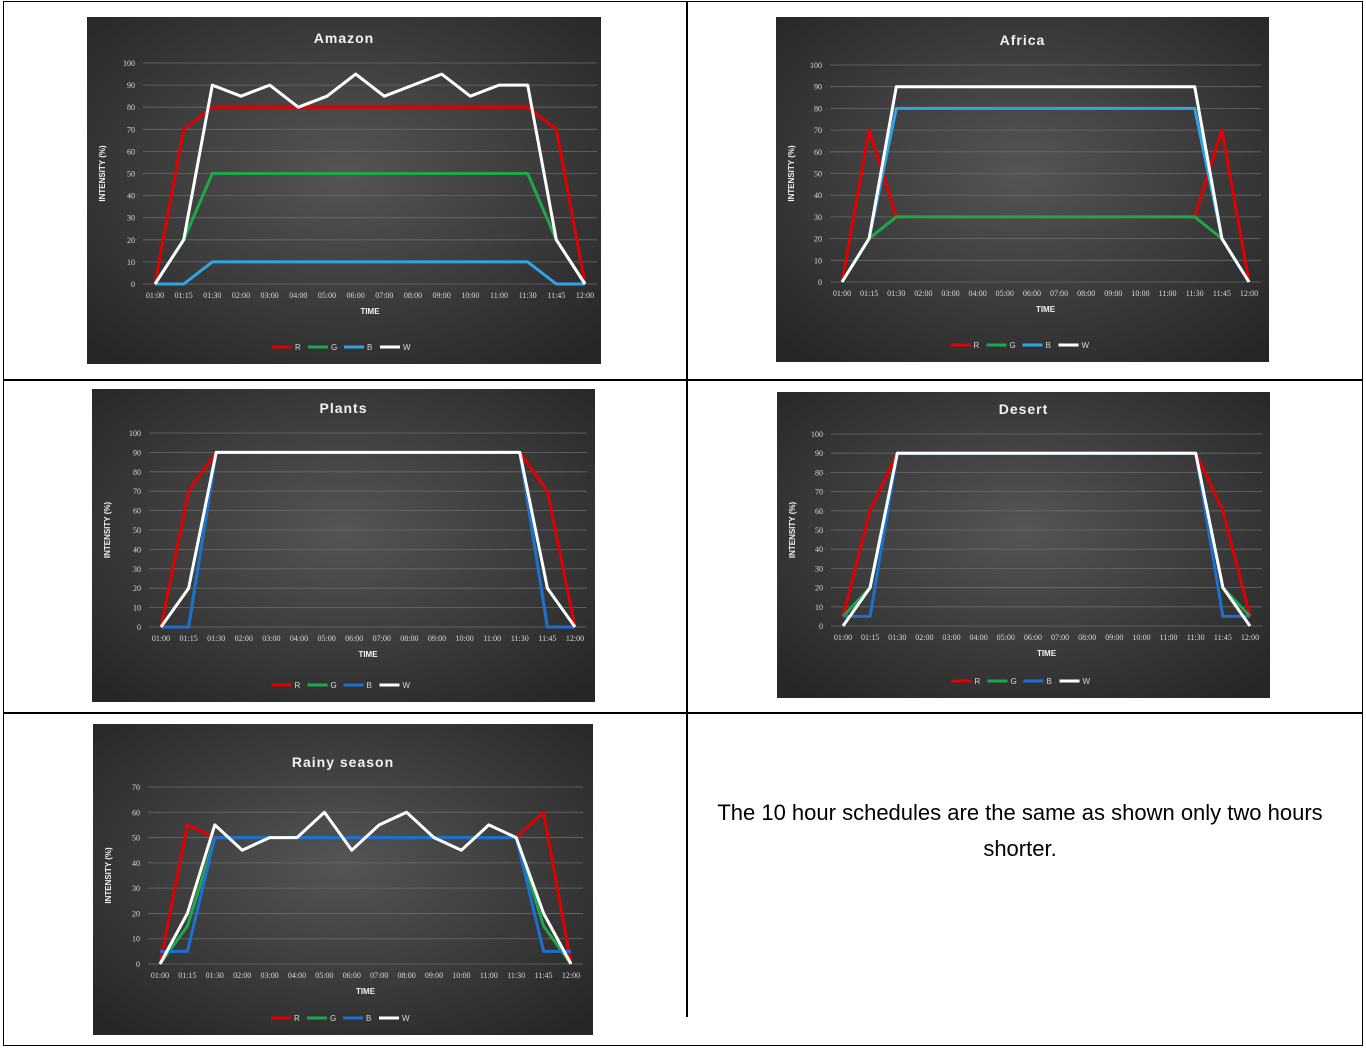  Describe the element at coordinates (818, 108) in the screenshot. I see `y-tick-label: 80` at that location.